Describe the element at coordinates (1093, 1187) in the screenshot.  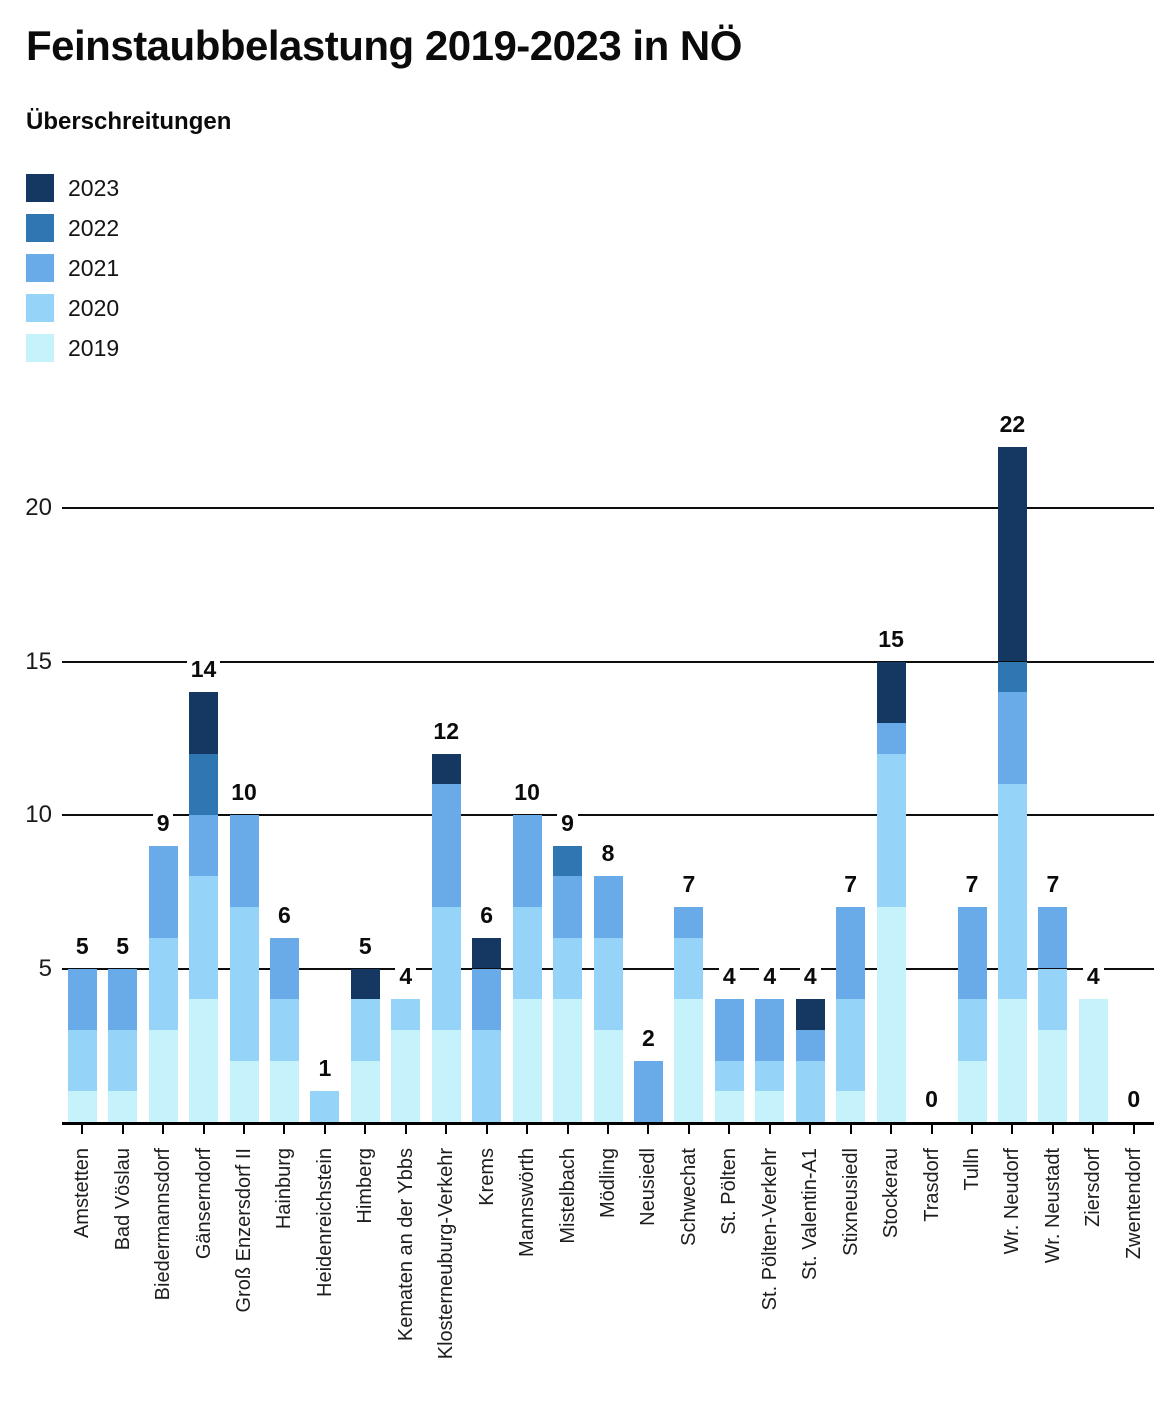
I see `x-axis-label-Ziersdorf: Ziersdorf` at that location.